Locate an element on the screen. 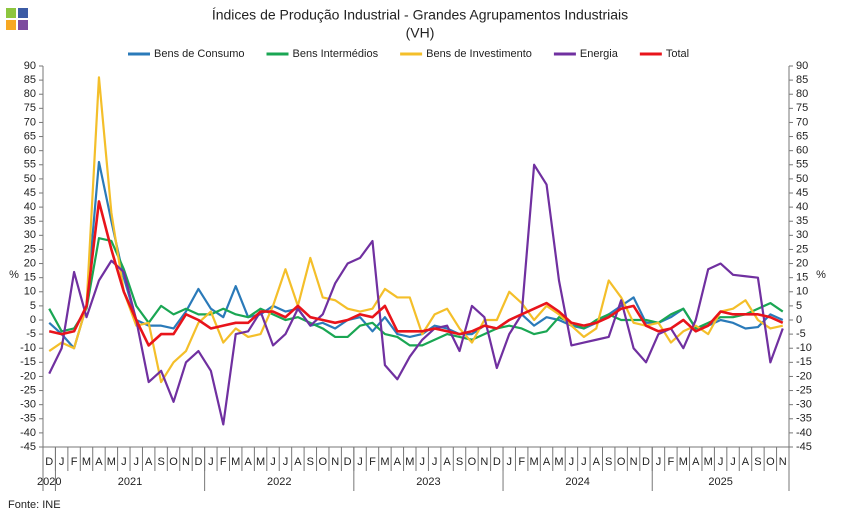 The width and height of the screenshot is (843, 525). year-label: 2020 is located at coordinates (49, 482).